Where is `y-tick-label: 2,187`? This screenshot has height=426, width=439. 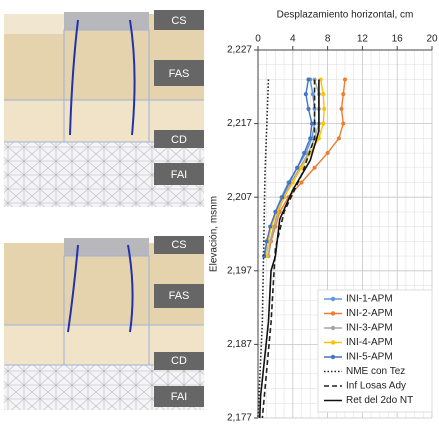 y-tick-label: 2,187 is located at coordinates (239, 344).